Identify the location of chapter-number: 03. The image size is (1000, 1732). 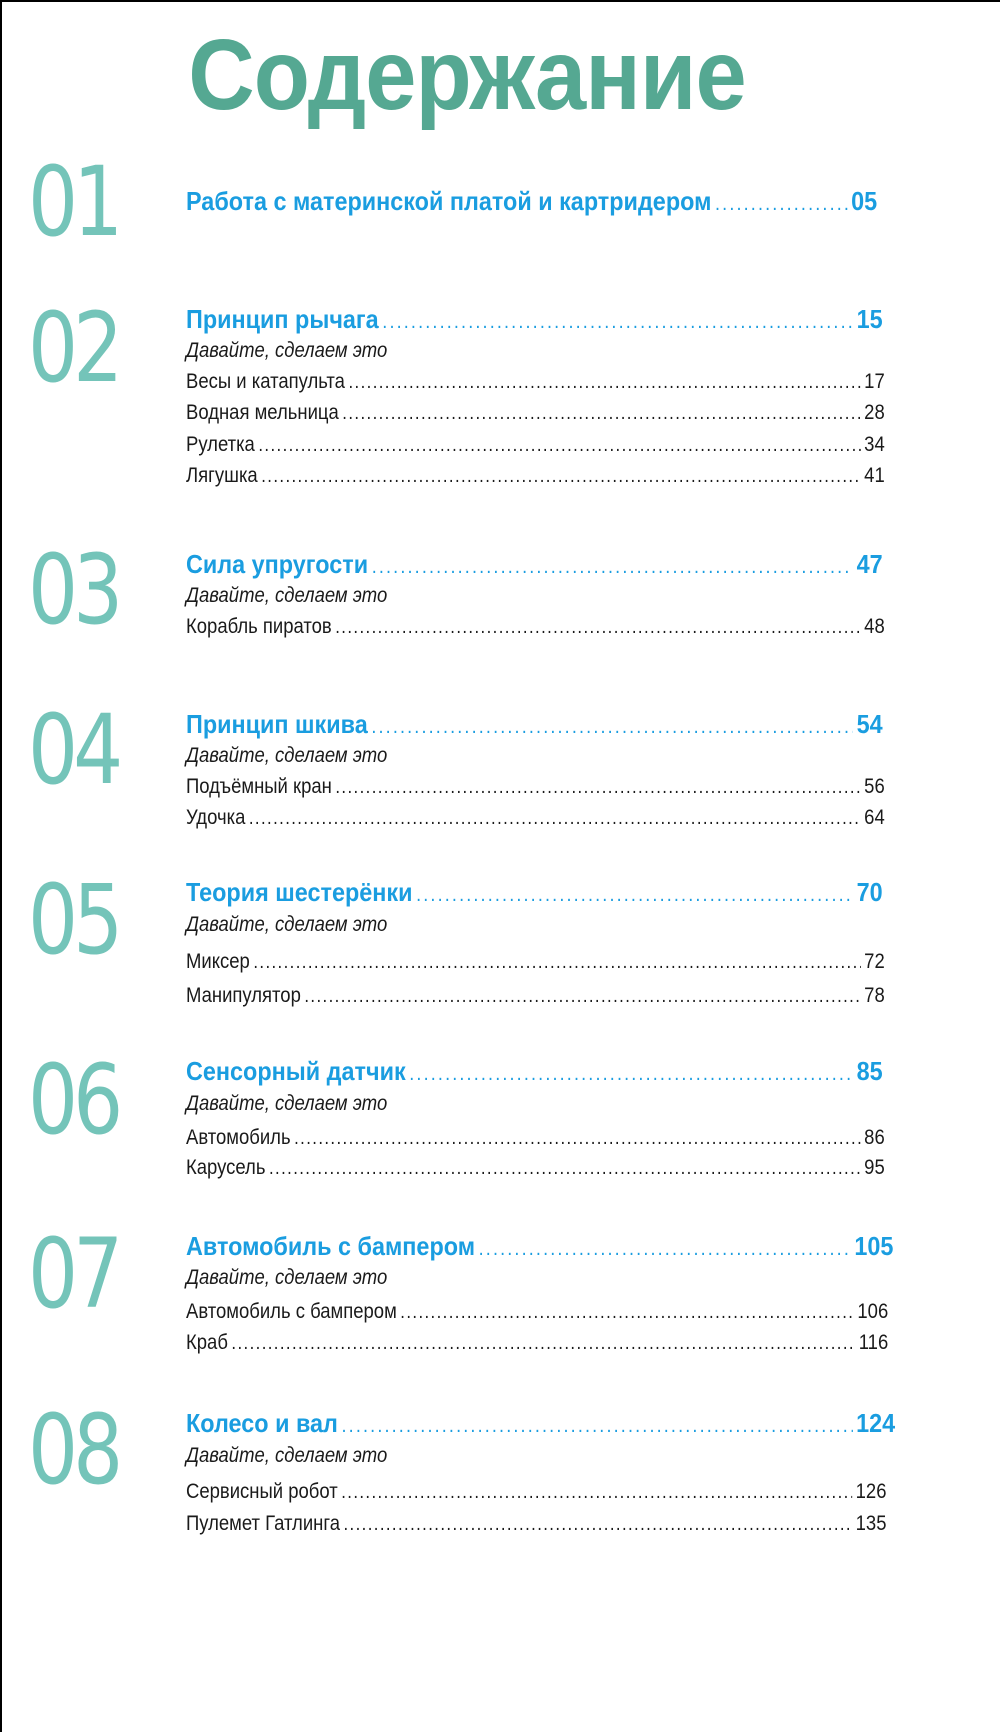
(75, 590).